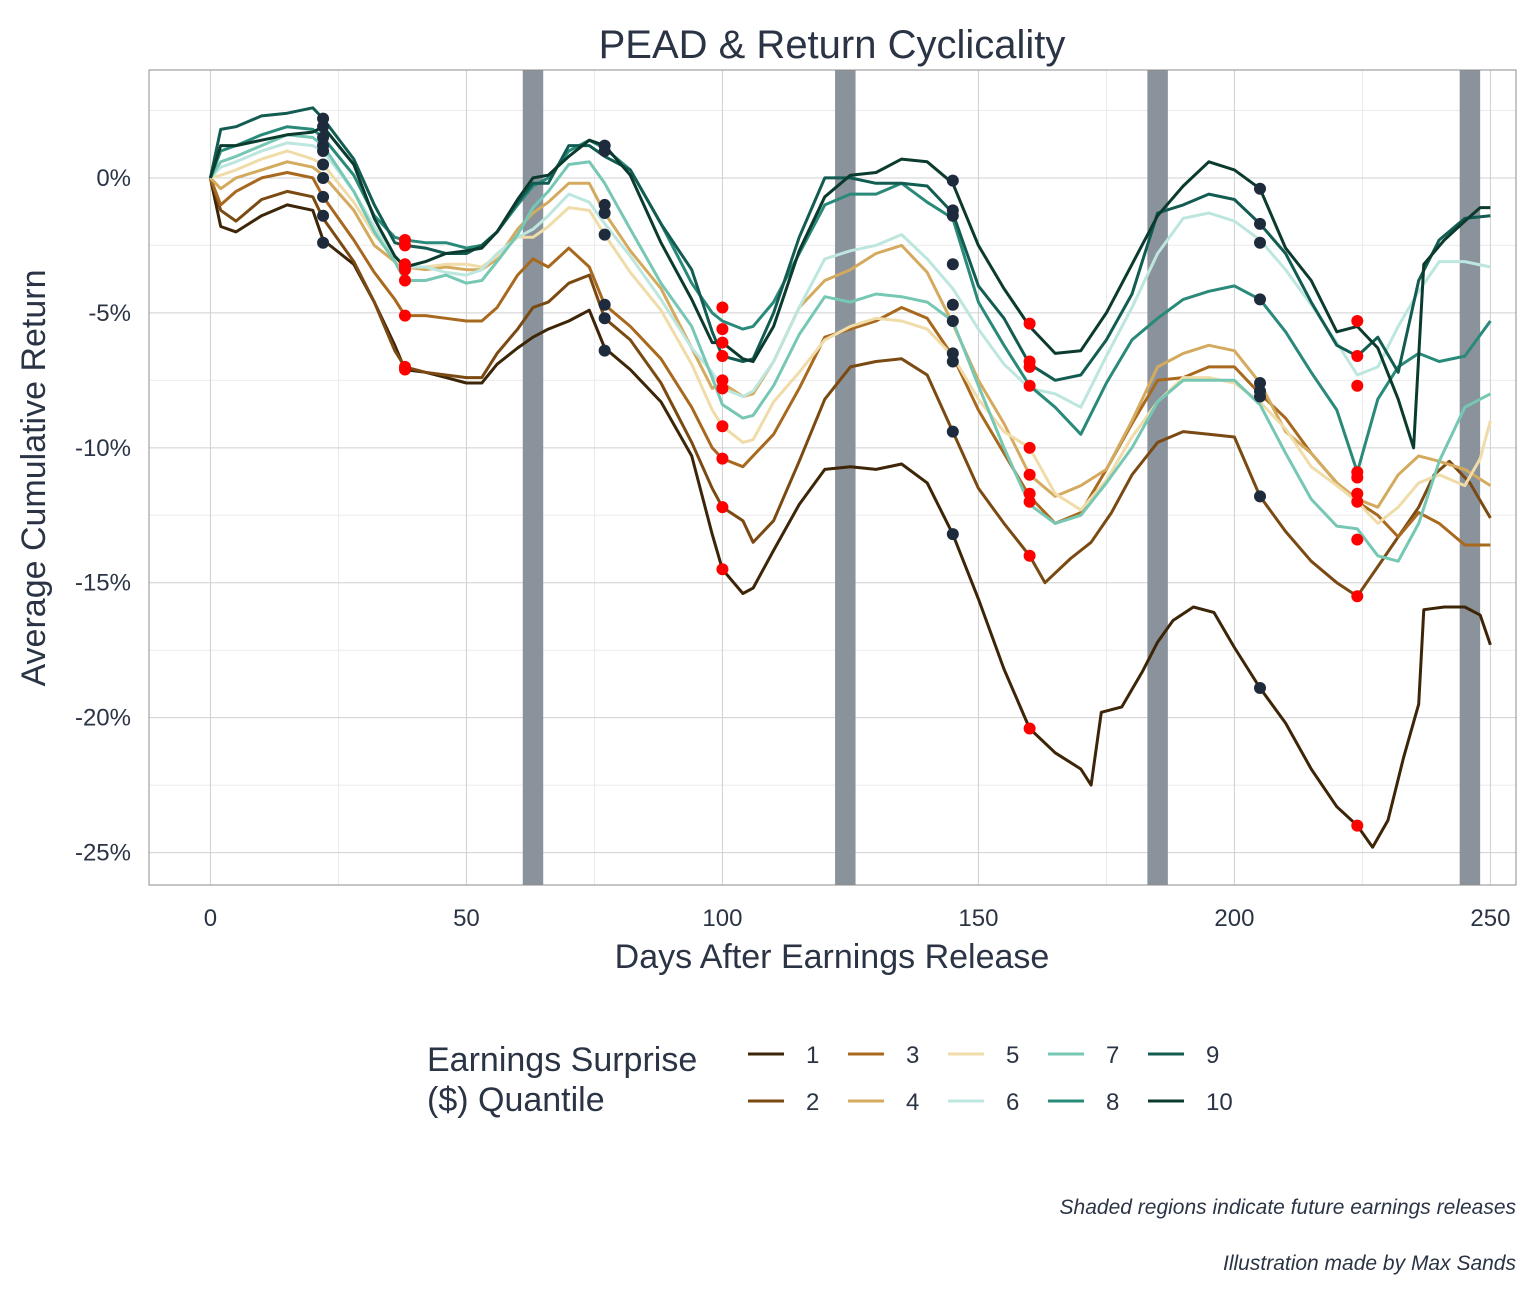  Describe the element at coordinates (103, 853) in the screenshot. I see `y-tick-label: -25%` at that location.